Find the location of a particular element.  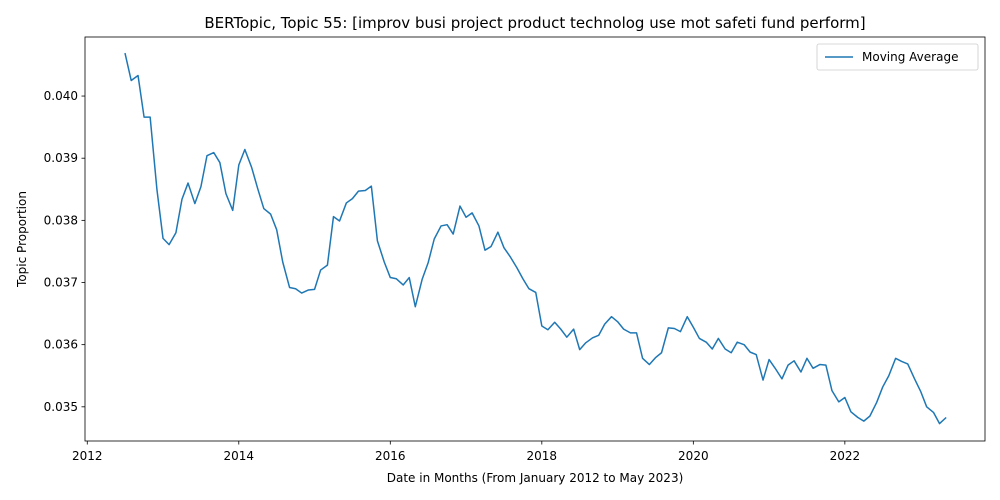

y-axis-label: Topic Proportion is located at coordinates (22, 239).